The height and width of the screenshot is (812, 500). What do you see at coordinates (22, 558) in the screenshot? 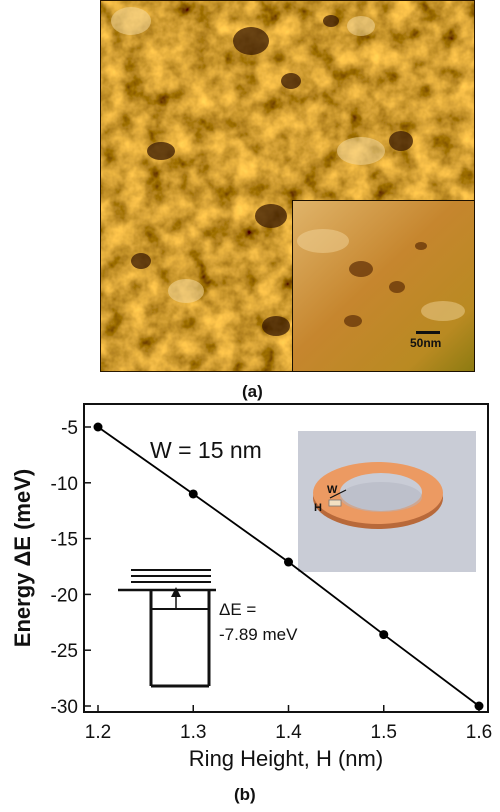
I see `y-axis-label: Energy ΔE (meV)` at bounding box center [22, 558].